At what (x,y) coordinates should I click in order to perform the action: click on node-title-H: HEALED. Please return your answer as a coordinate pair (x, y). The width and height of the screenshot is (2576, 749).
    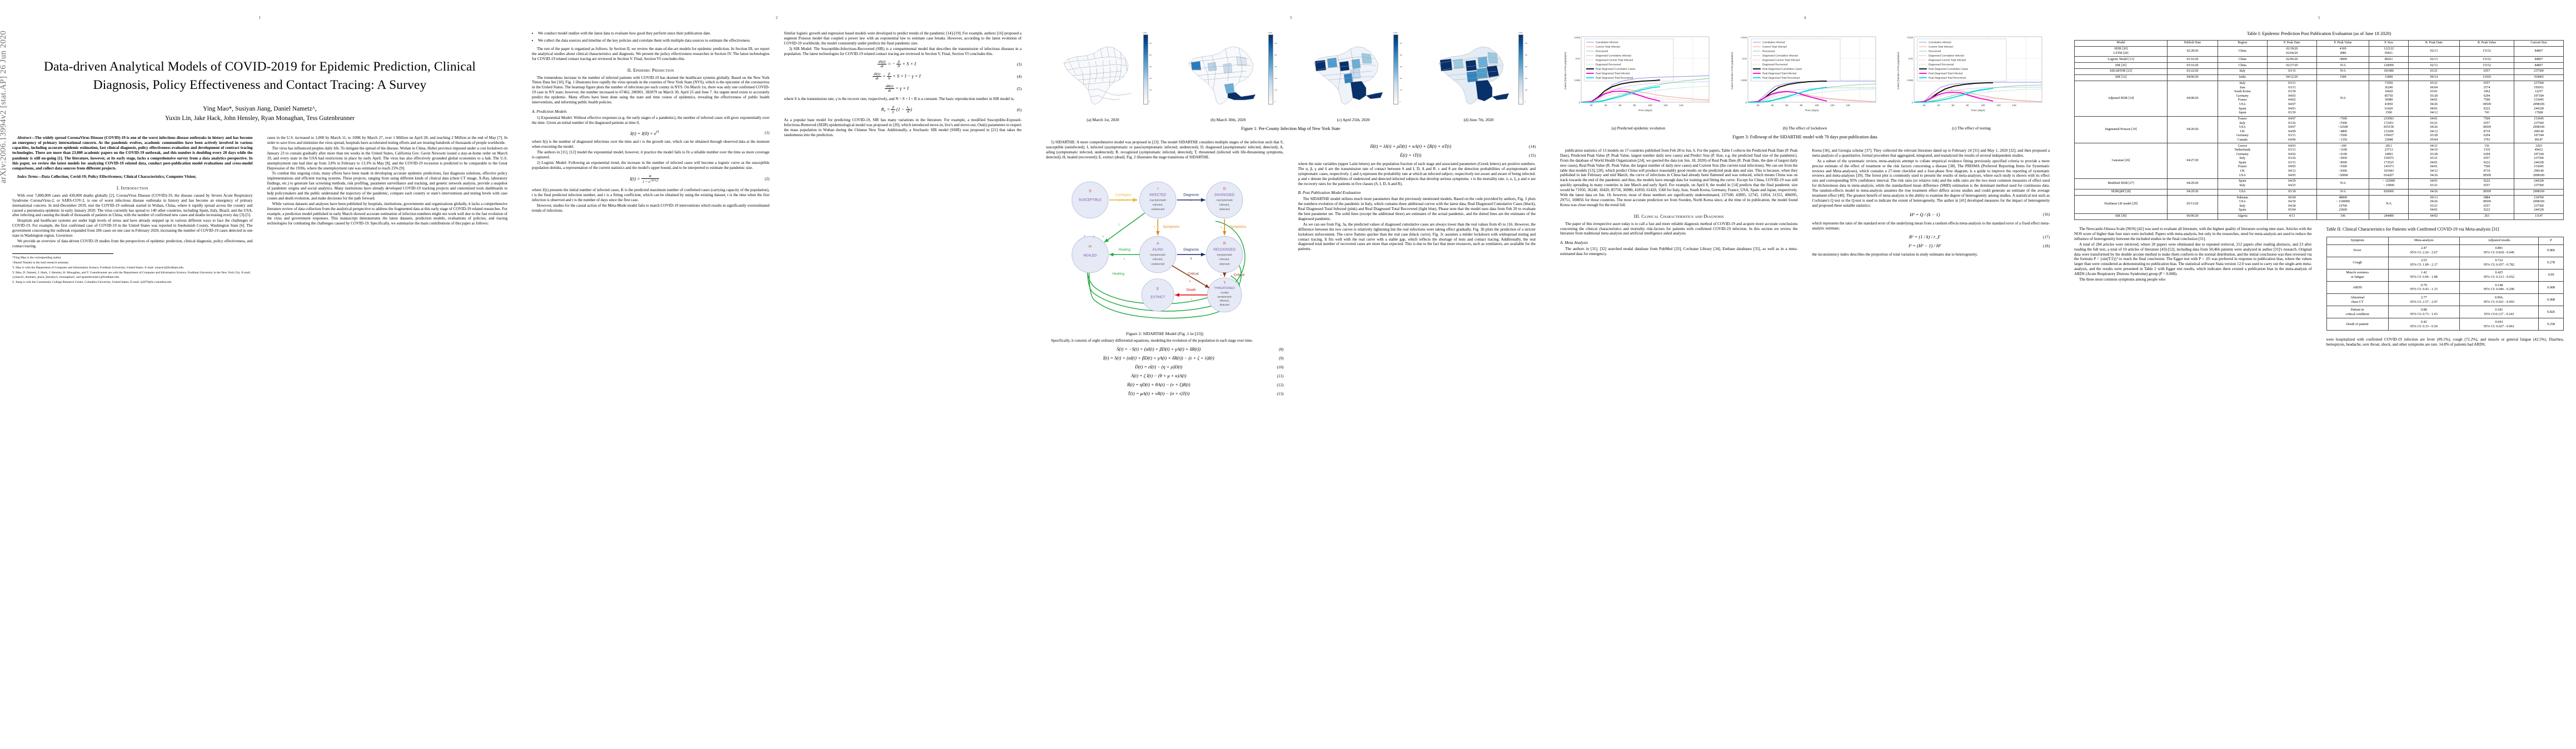
    Looking at the image, I should click on (1090, 255).